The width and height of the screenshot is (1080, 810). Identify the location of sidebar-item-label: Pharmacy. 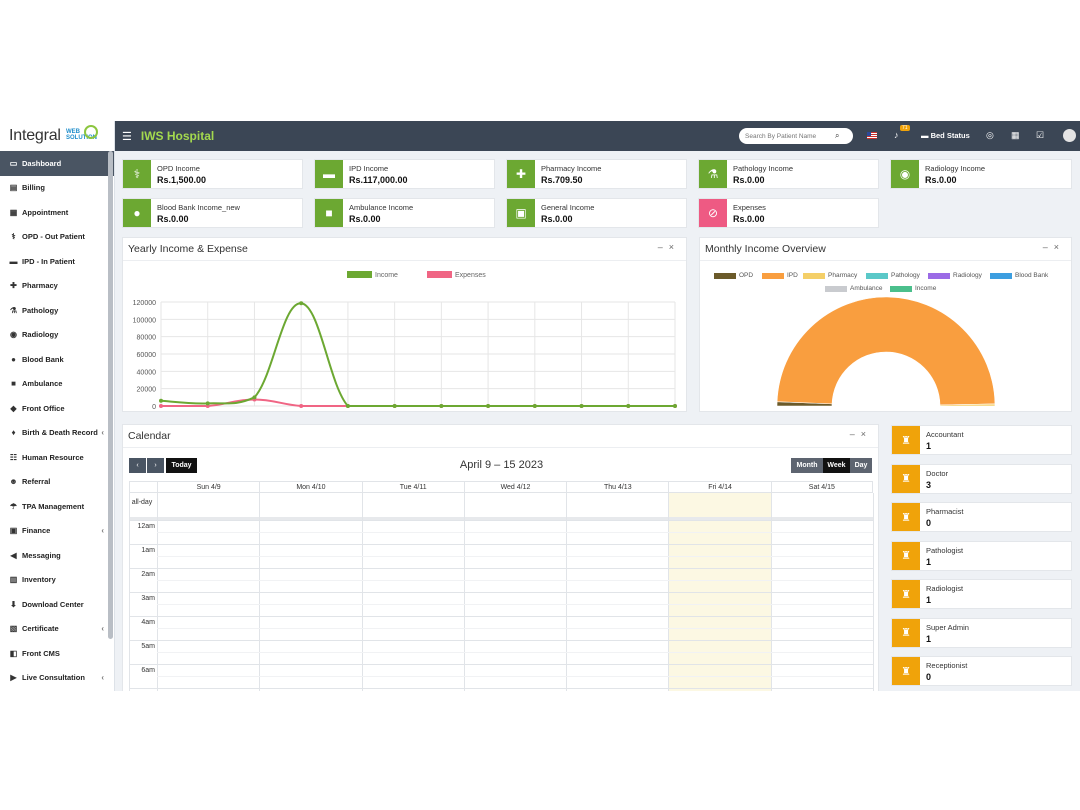
(40, 286).